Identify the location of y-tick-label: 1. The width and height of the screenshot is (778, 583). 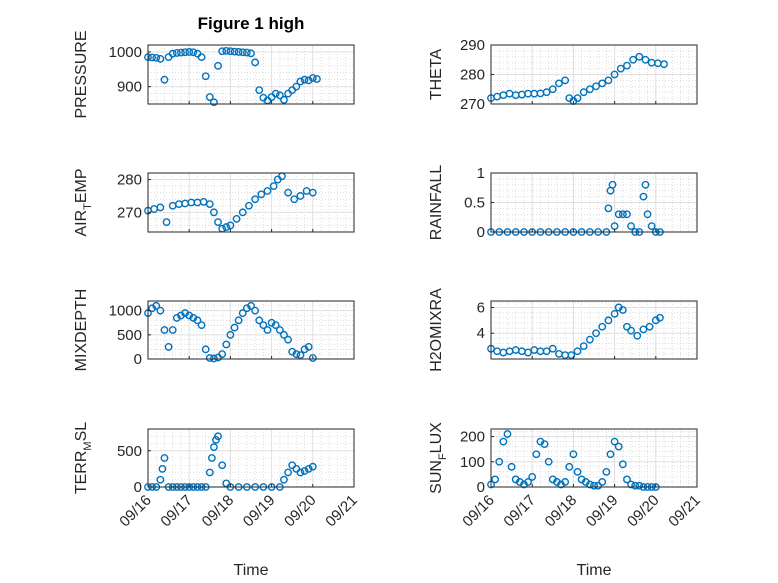
(481, 173).